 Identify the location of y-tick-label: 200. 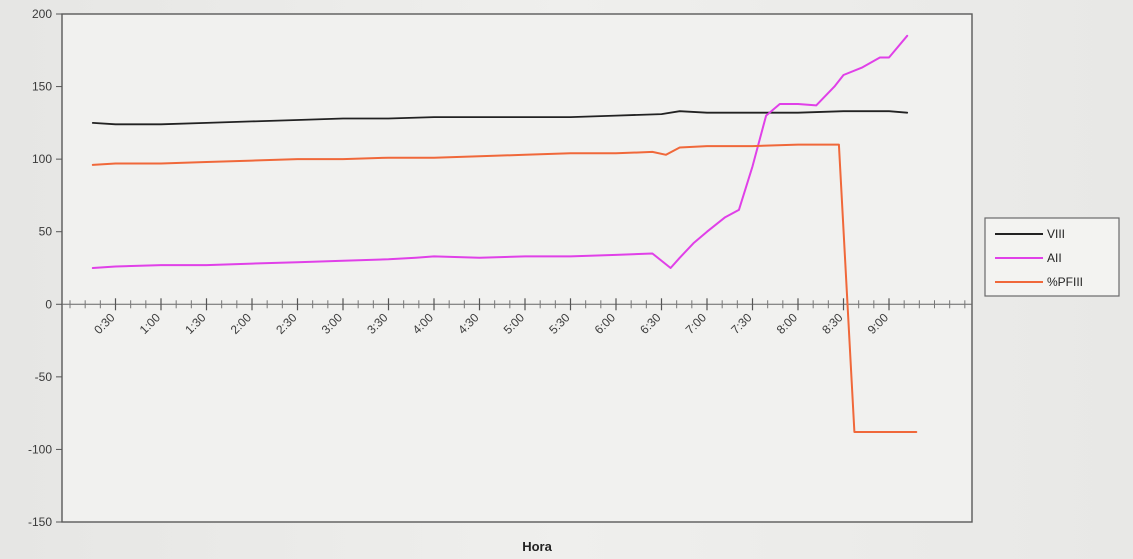
(42, 14).